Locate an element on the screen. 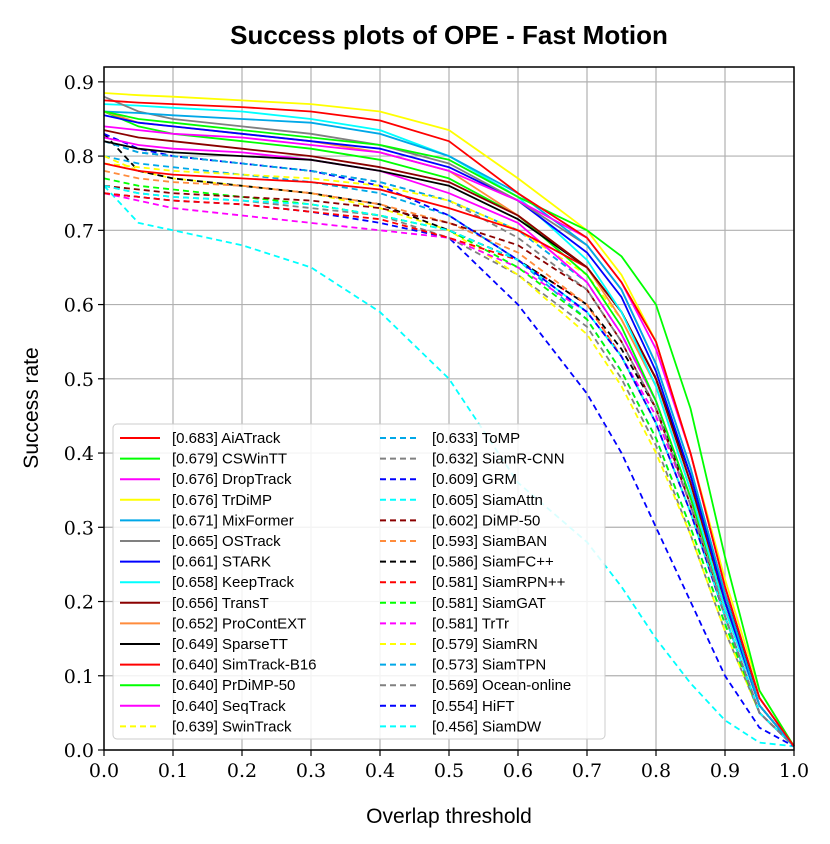 This screenshot has width=830, height=844. legend-entry: [0.658] KeepTrack is located at coordinates (233, 582).